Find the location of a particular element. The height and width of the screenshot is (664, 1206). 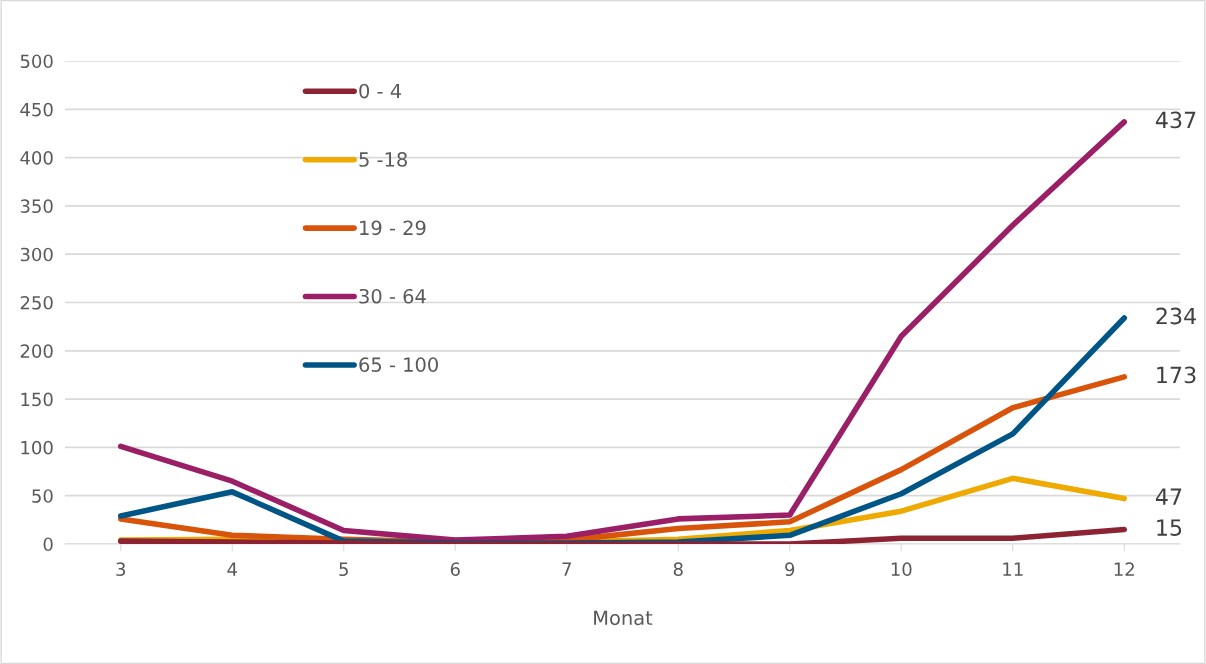

data-label: 234 is located at coordinates (1176, 316).